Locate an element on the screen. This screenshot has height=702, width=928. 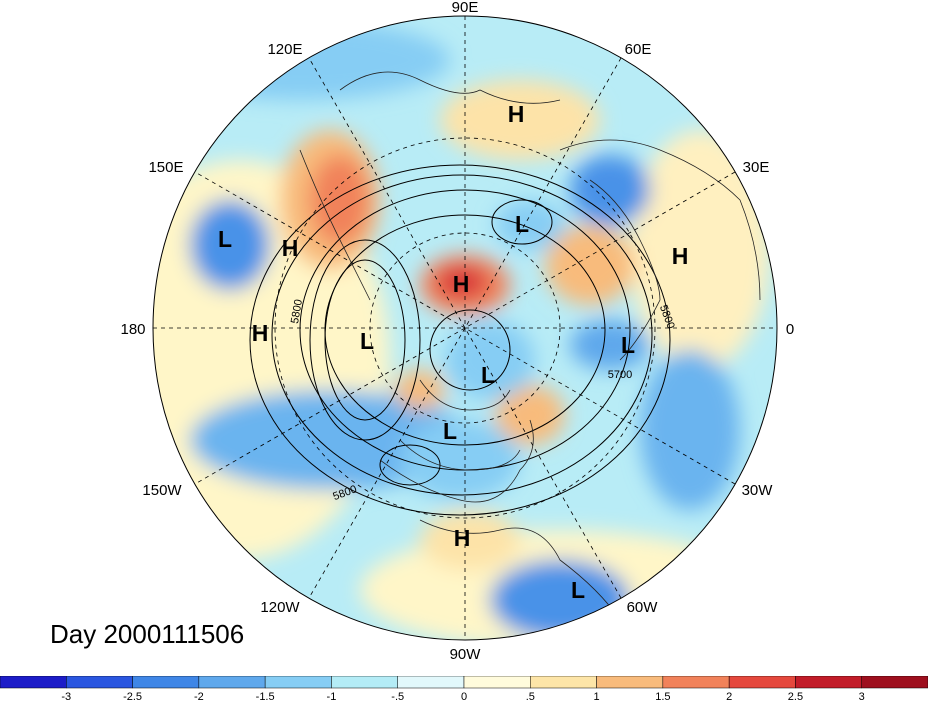
longitude-label: 120E is located at coordinates (284, 49).